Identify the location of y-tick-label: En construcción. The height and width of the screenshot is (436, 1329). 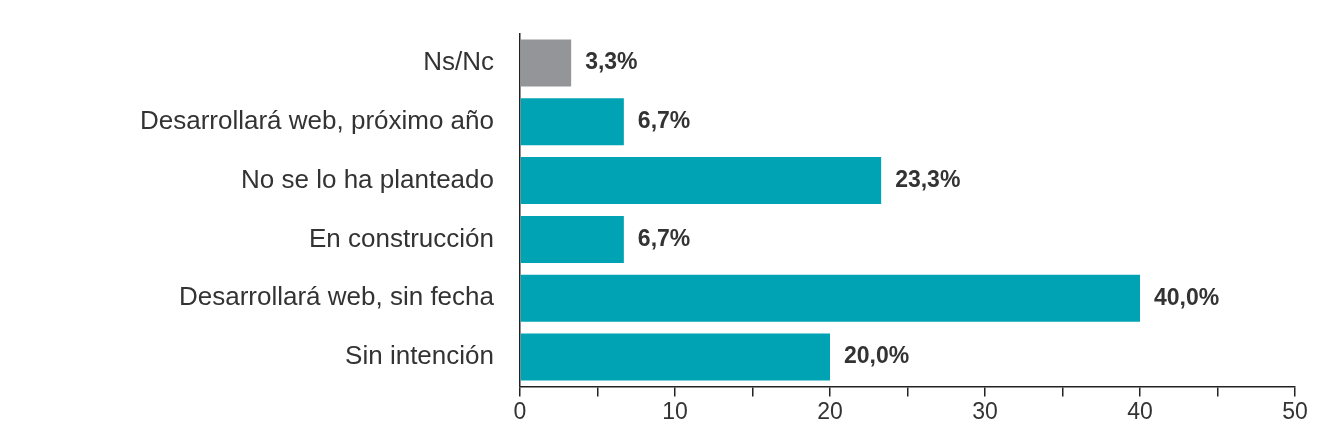
(401, 237).